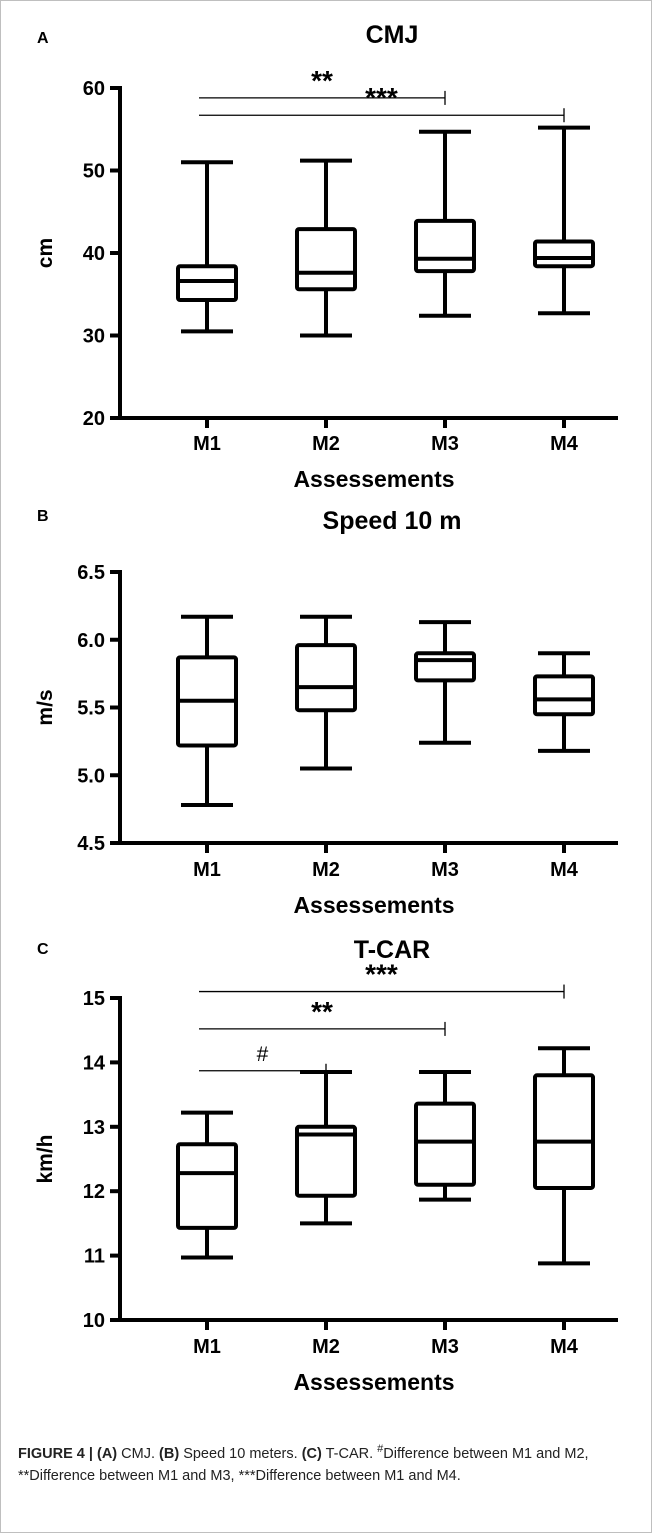 This screenshot has height=1533, width=652. Describe the element at coordinates (322, 80) in the screenshot. I see `panel-a-sig-label: **` at that location.